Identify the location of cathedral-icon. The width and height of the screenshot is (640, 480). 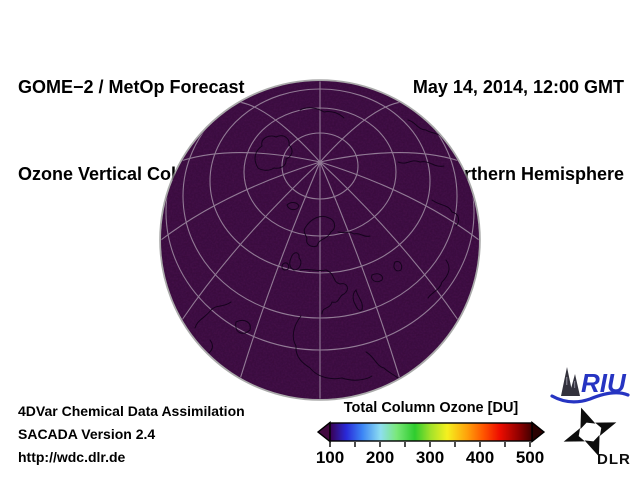
(570, 381).